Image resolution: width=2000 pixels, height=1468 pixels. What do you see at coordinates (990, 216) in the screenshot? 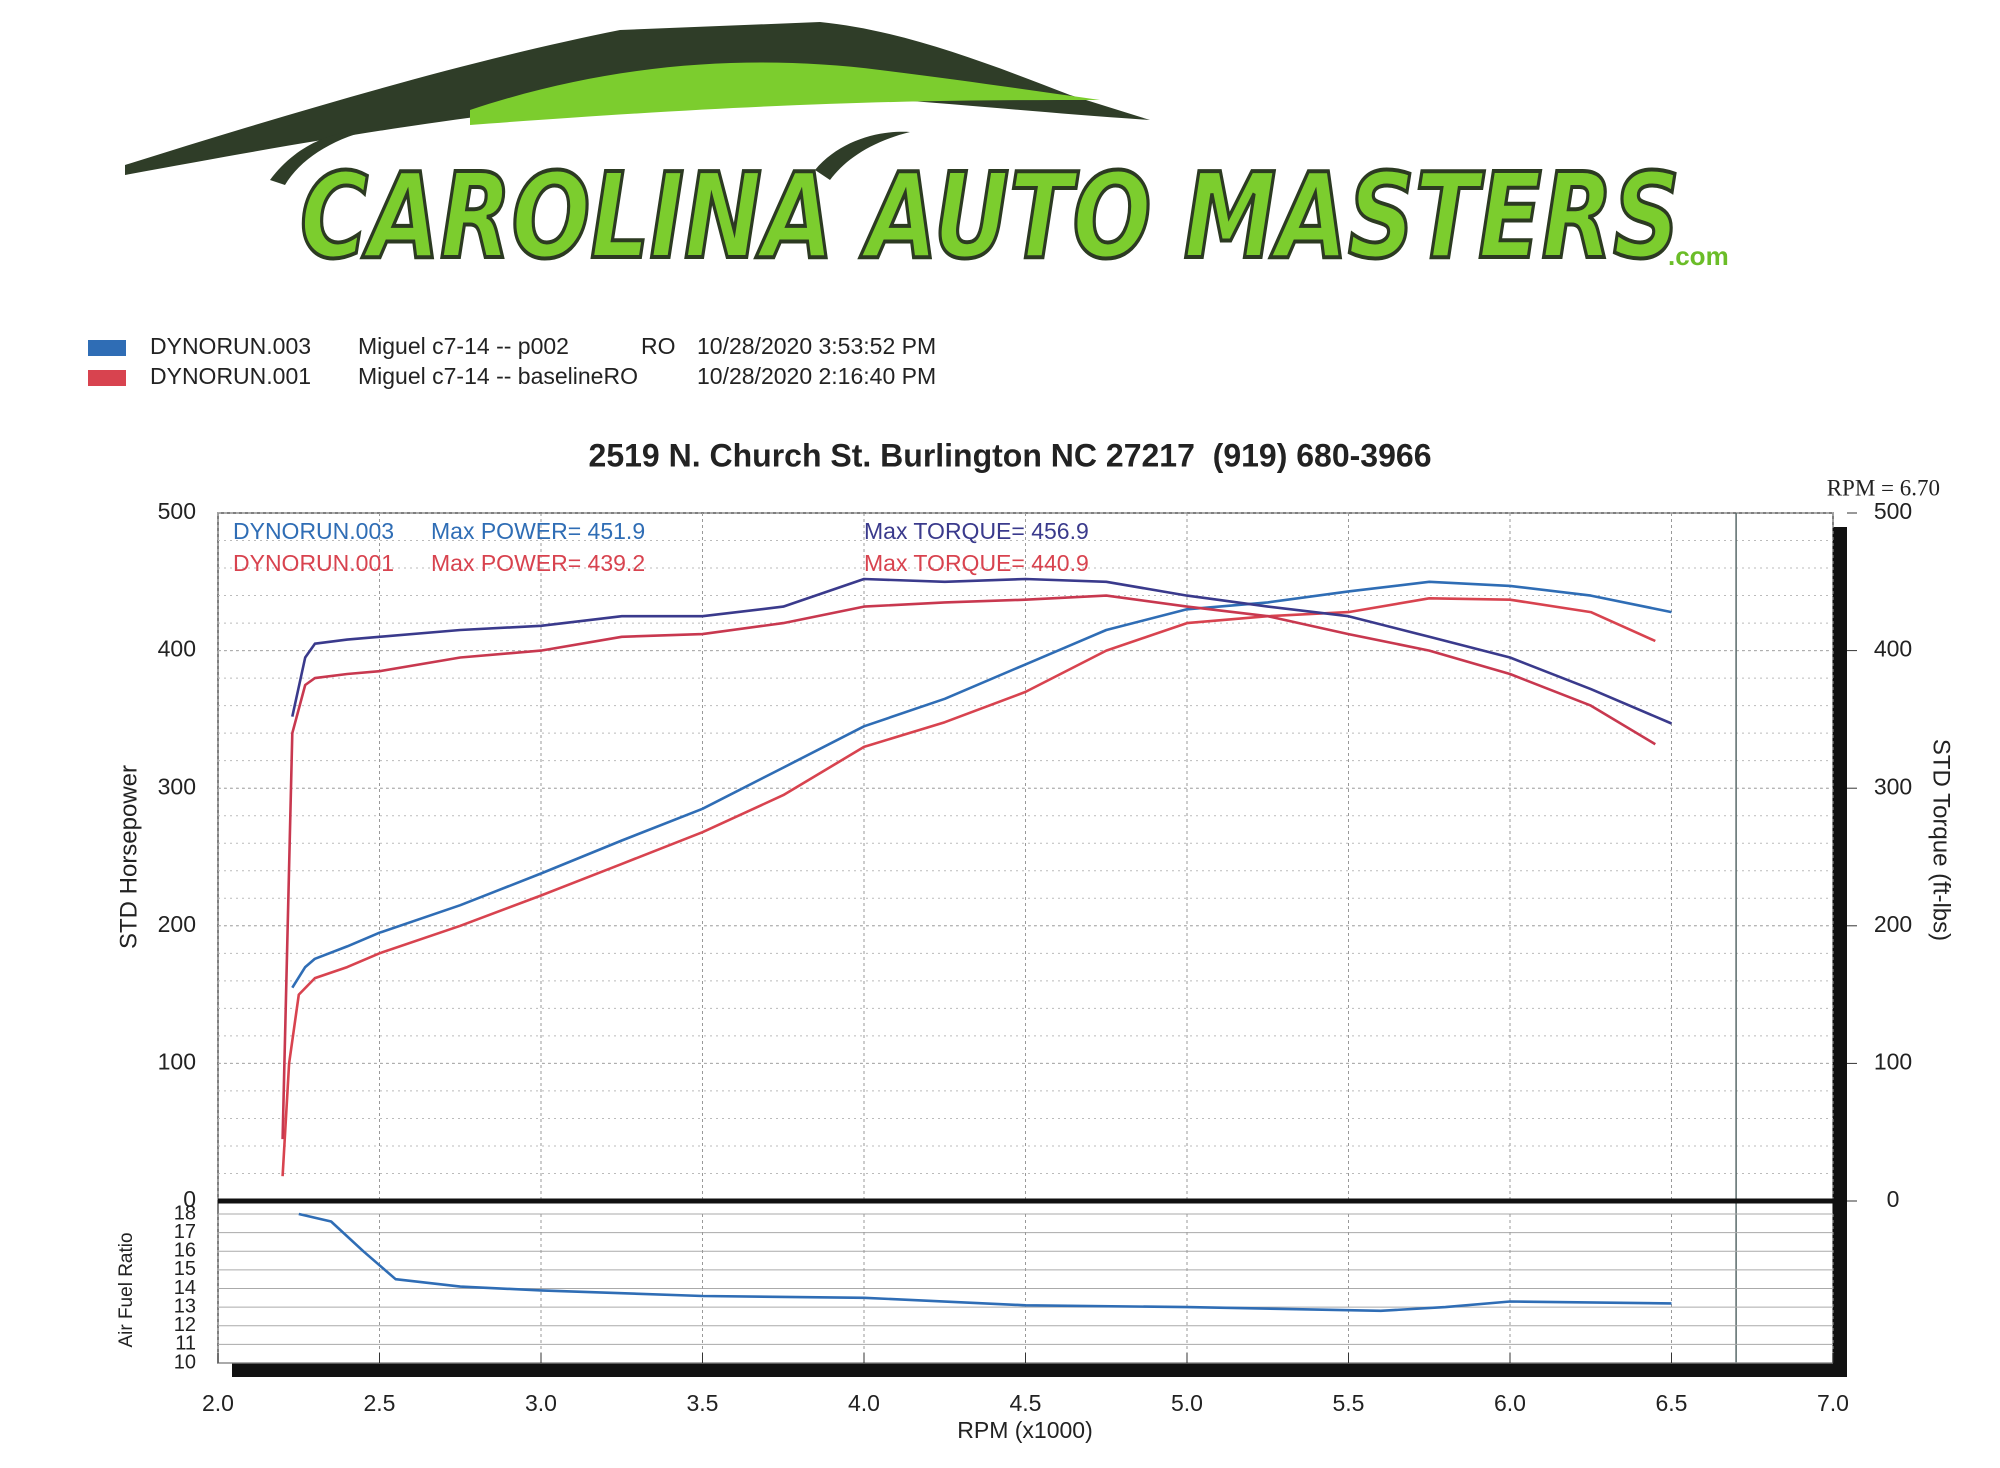
I see `logo-text: CAROLINA AUTO MASTERS` at bounding box center [990, 216].